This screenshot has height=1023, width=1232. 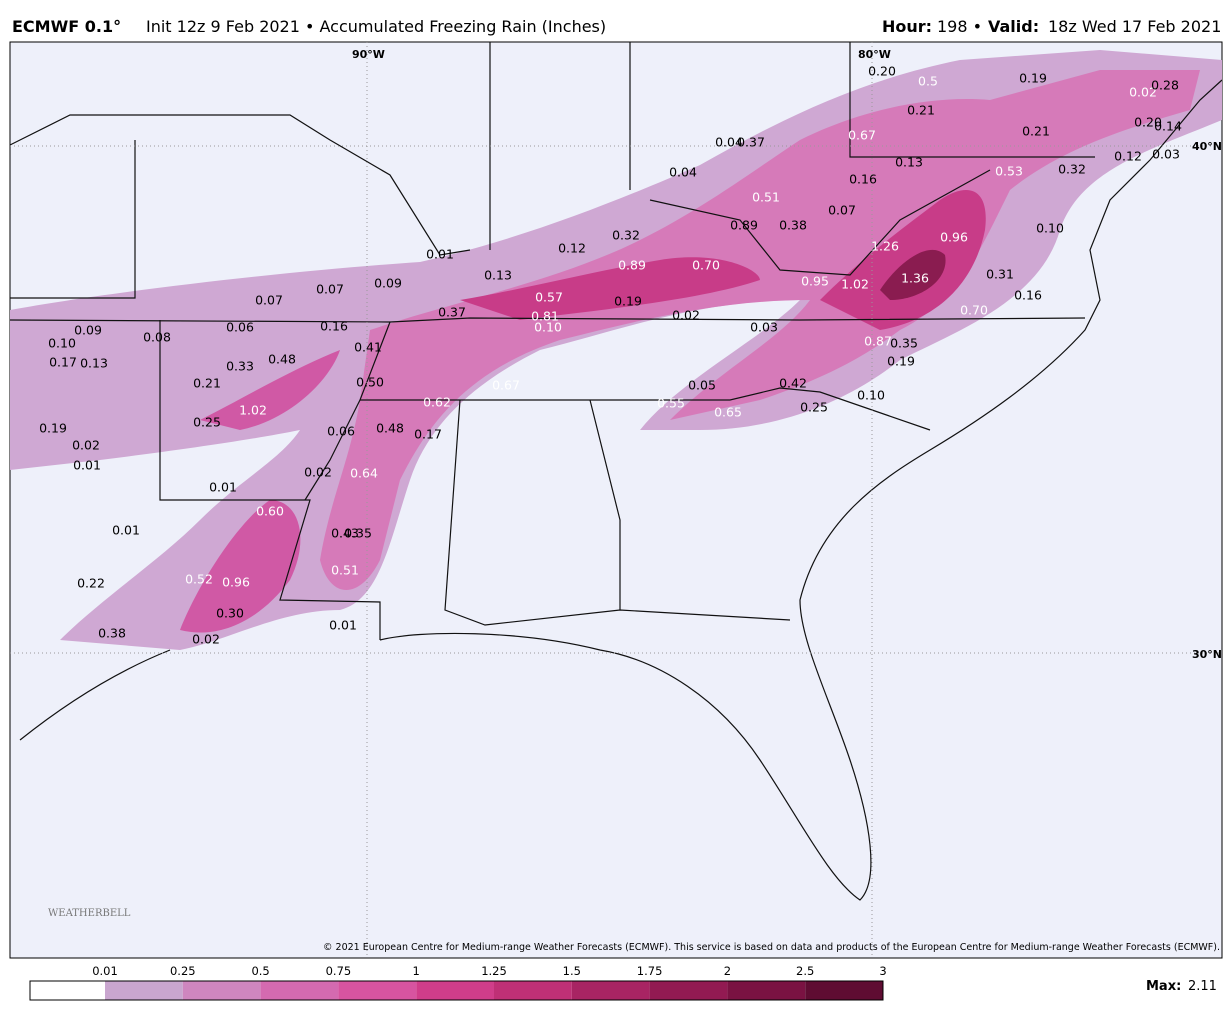 What do you see at coordinates (89, 913) in the screenshot?
I see `logo: WEATHERBELL` at bounding box center [89, 913].